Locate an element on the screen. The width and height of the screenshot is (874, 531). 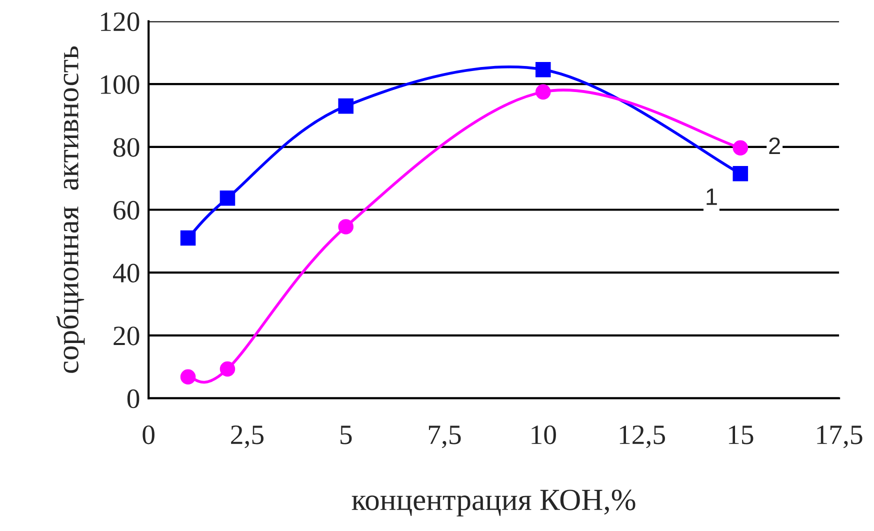
x-tick-label: 10 is located at coordinates (544, 434).